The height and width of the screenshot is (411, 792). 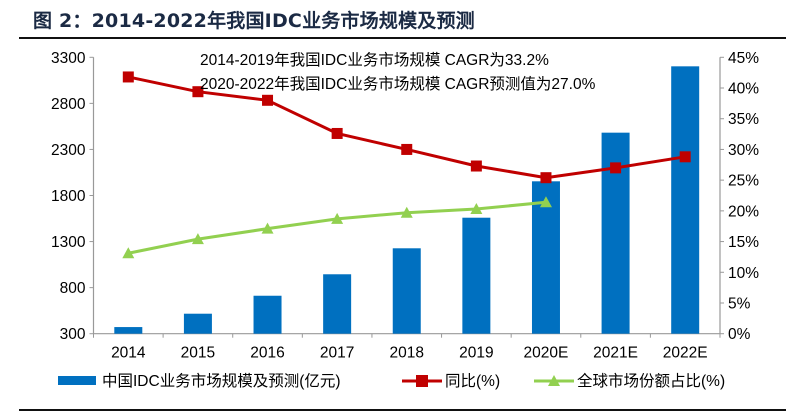 I want to click on legend-marker-yoy, so click(x=422, y=381).